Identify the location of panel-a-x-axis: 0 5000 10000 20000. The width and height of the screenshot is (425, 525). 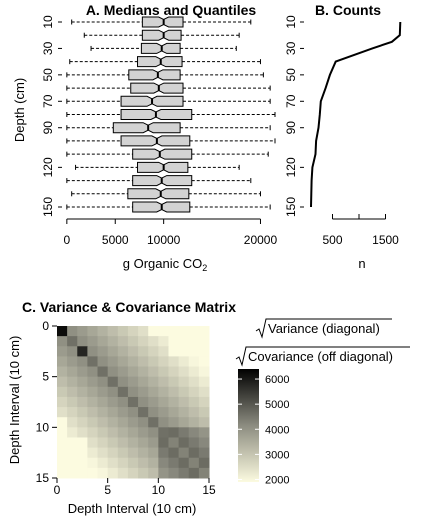
(170, 232).